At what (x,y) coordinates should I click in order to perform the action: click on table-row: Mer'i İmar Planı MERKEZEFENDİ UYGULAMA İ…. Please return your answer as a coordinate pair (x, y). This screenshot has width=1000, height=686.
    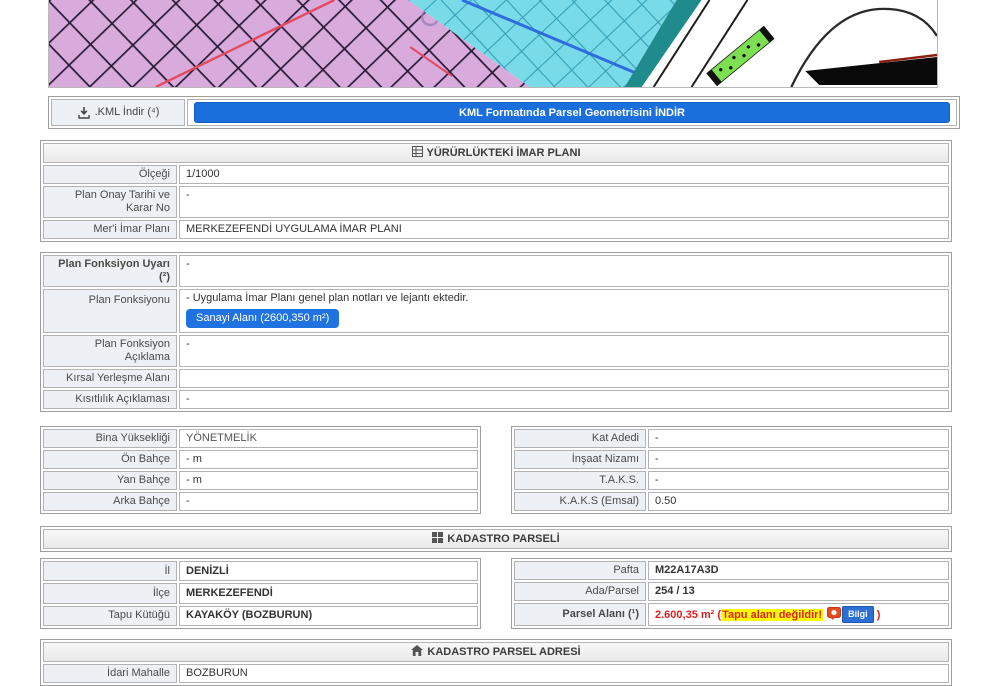
    Looking at the image, I should click on (496, 229).